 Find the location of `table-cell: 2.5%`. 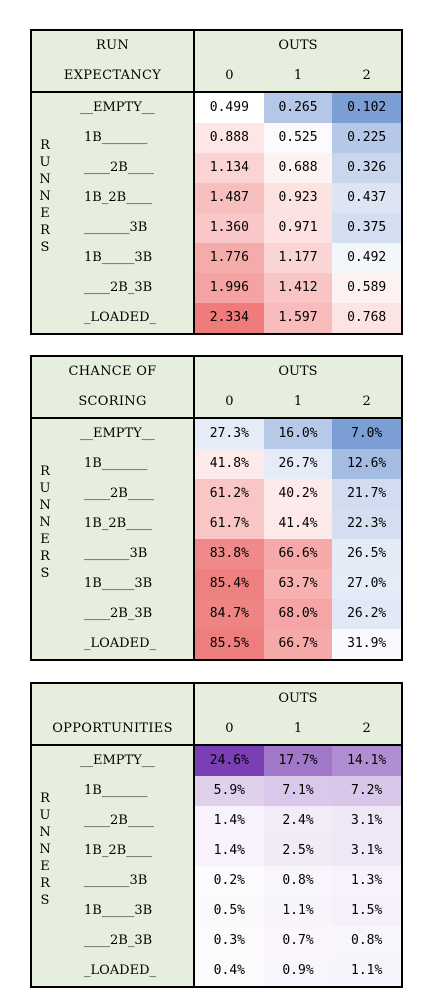

table-cell: 2.5% is located at coordinates (298, 851).